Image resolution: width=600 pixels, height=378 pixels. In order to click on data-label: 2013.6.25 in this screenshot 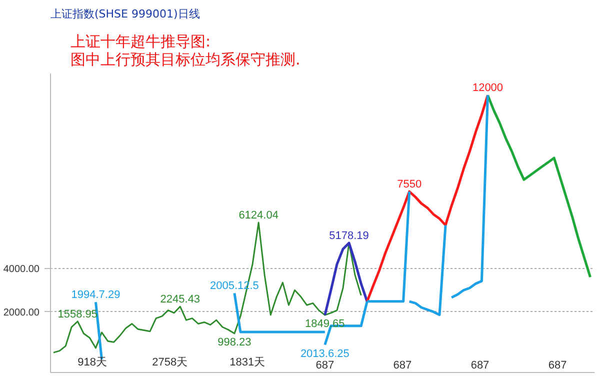, I will do `click(325, 354)`.